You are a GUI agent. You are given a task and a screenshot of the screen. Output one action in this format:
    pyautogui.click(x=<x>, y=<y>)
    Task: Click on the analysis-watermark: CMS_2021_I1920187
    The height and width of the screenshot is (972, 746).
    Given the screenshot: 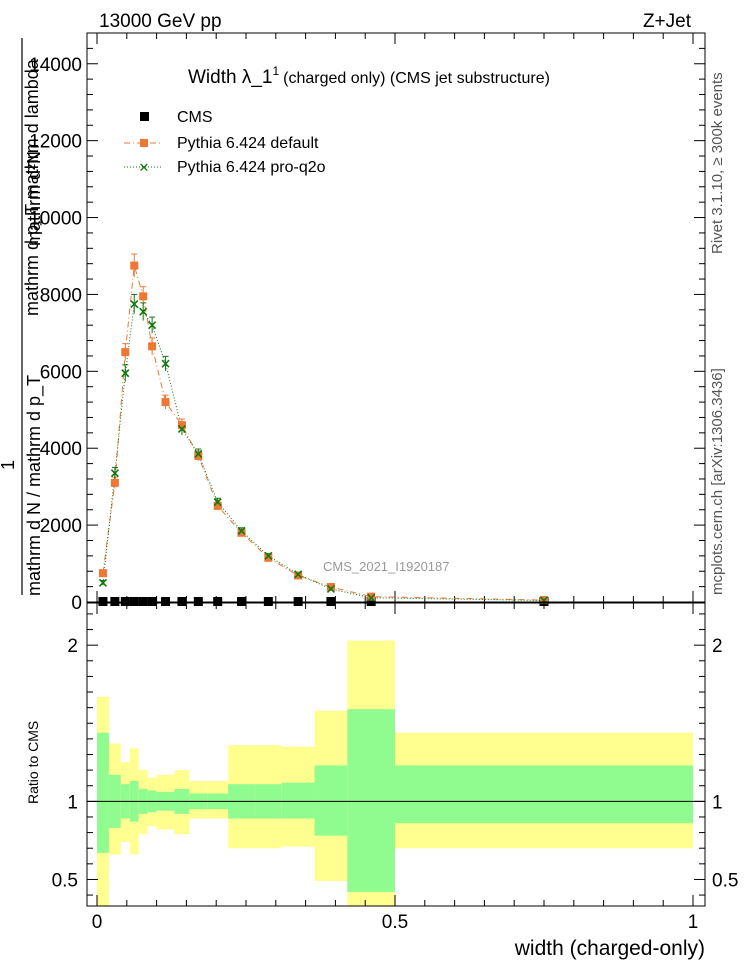 What is the action you would take?
    pyautogui.click(x=386, y=566)
    